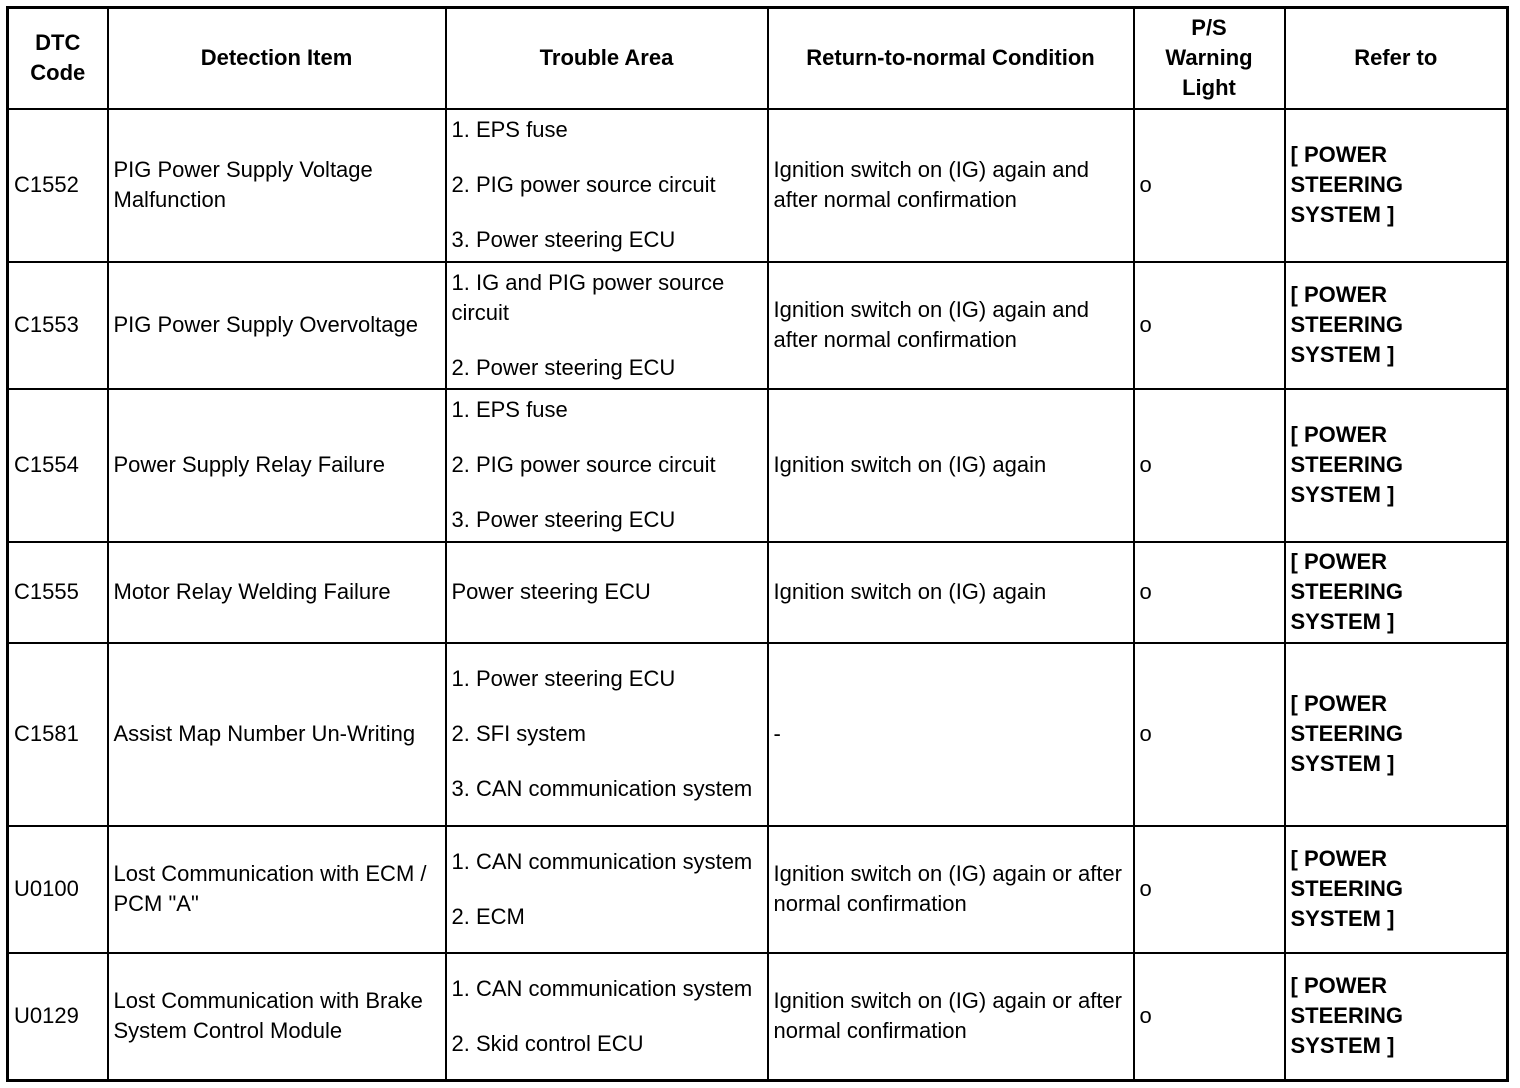  What do you see at coordinates (602, 788) in the screenshot?
I see `trouble-area-item: 3. CAN communication system` at bounding box center [602, 788].